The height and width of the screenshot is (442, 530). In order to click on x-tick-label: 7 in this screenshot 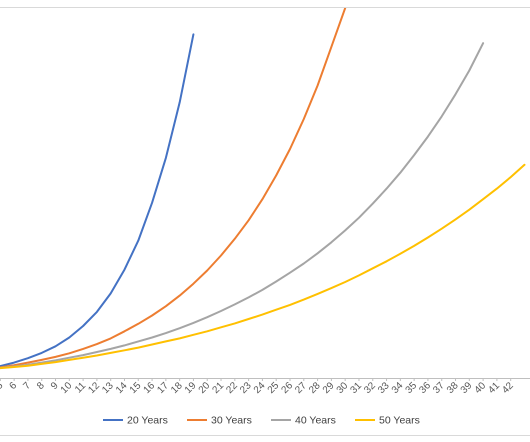, I will do `click(27, 386)`.